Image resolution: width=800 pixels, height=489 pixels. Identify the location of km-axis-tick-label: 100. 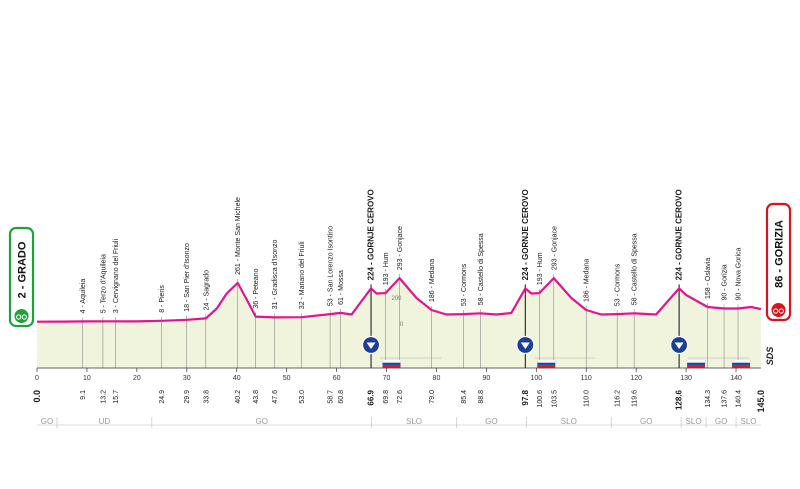
(536, 378).